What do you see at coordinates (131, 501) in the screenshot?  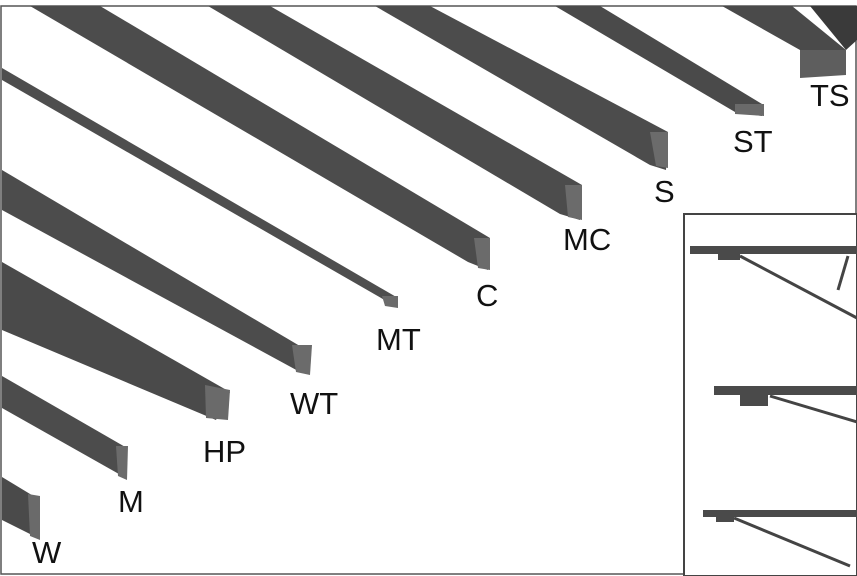 I see `label-m: M` at bounding box center [131, 501].